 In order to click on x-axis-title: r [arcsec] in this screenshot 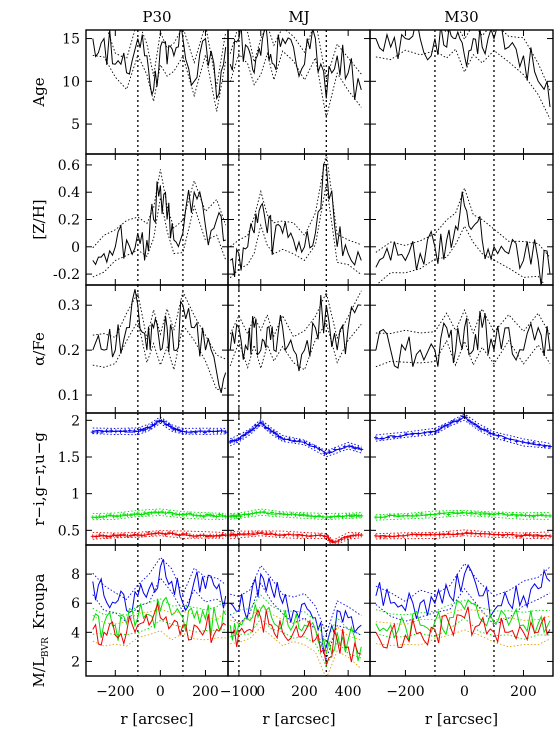, I will do `click(461, 719)`.